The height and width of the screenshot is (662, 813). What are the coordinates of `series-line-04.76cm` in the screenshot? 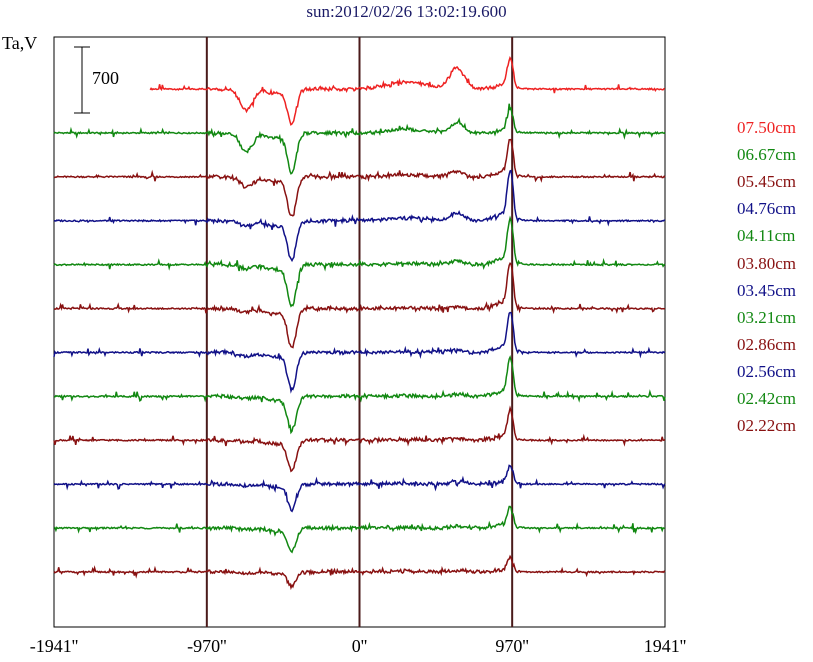 It's located at (359, 216).